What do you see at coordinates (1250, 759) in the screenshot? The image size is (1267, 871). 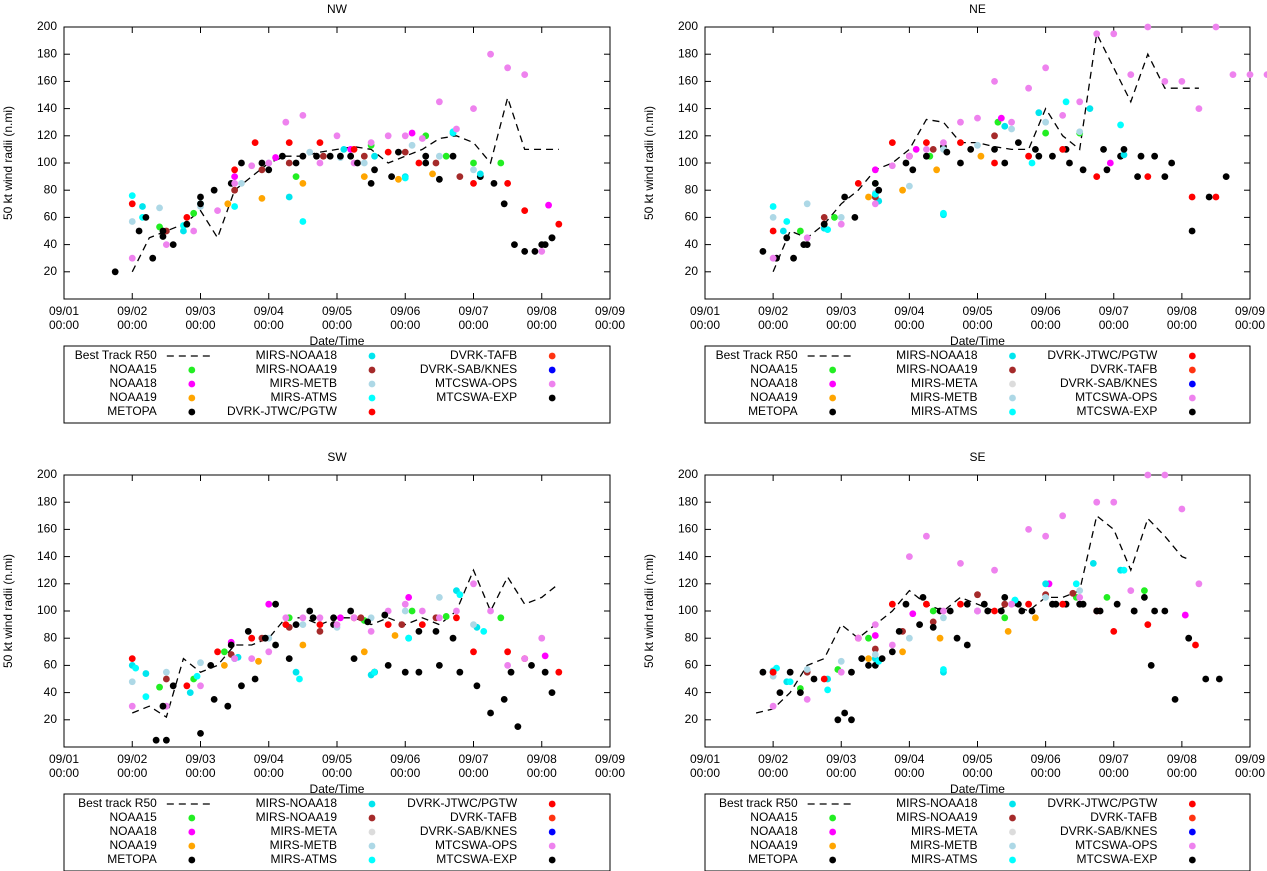 I see `x-tick-date: 09/09` at bounding box center [1250, 759].